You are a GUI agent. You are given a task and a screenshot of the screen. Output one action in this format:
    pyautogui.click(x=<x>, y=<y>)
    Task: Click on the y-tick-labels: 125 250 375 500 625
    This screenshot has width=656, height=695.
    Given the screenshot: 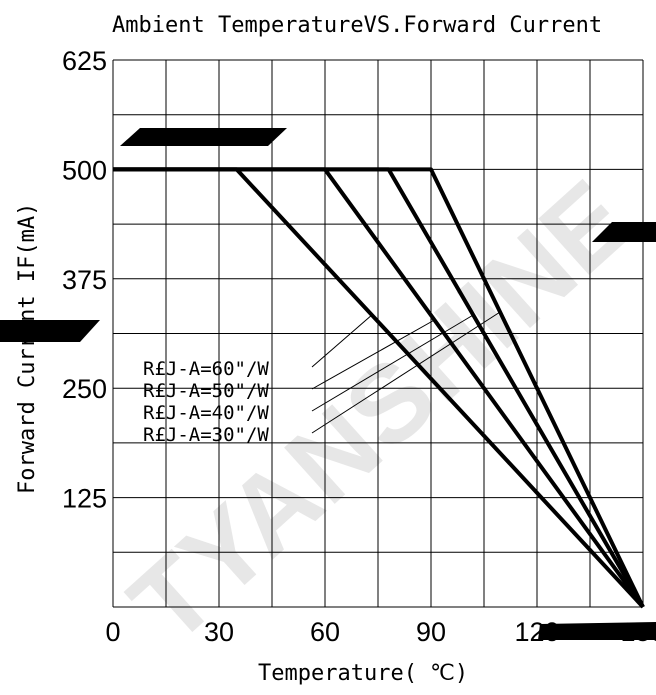 What is the action you would take?
    pyautogui.click(x=84, y=280)
    